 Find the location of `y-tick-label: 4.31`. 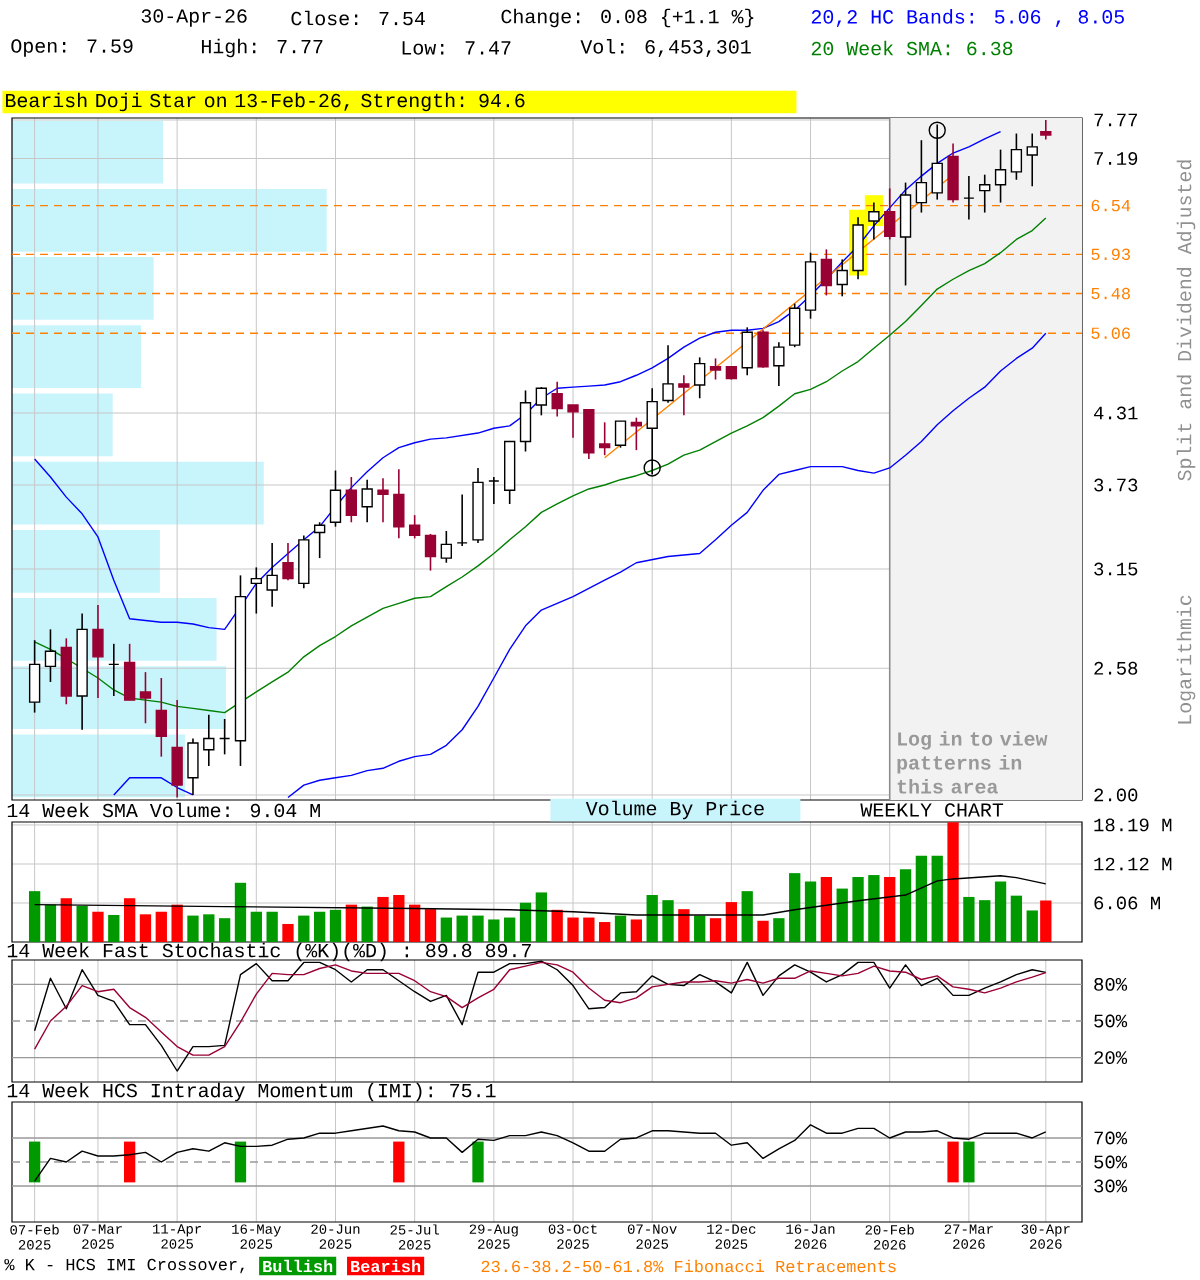

y-tick-label: 4.31 is located at coordinates (1115, 413).